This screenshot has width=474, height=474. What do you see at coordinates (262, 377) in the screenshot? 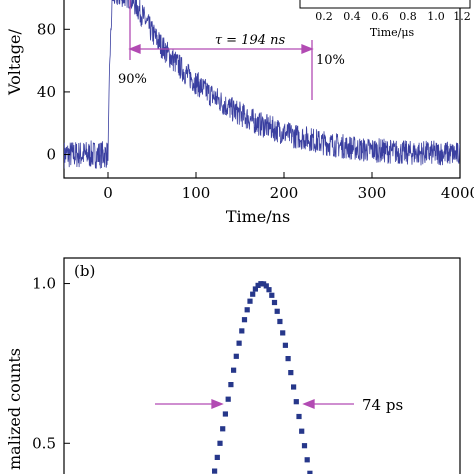
I see `panel-b-points` at bounding box center [262, 377].